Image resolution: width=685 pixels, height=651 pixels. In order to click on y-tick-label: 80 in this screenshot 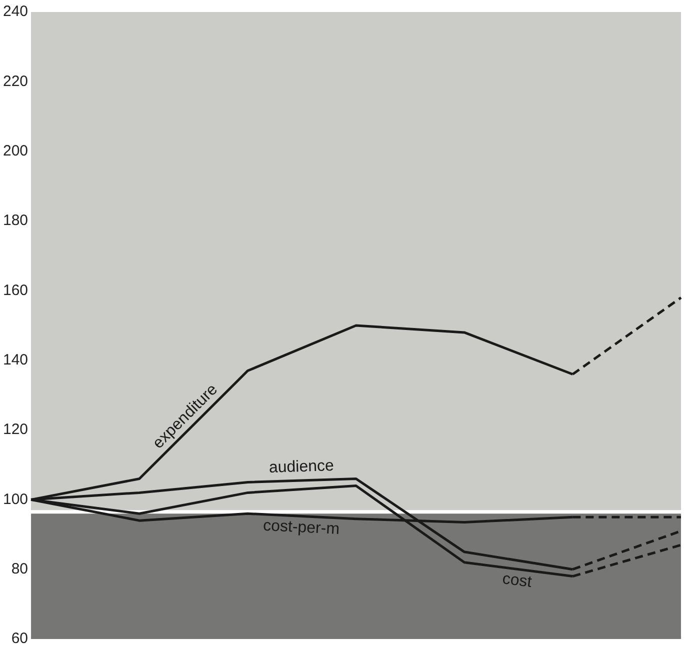, I will do `click(19, 569)`.